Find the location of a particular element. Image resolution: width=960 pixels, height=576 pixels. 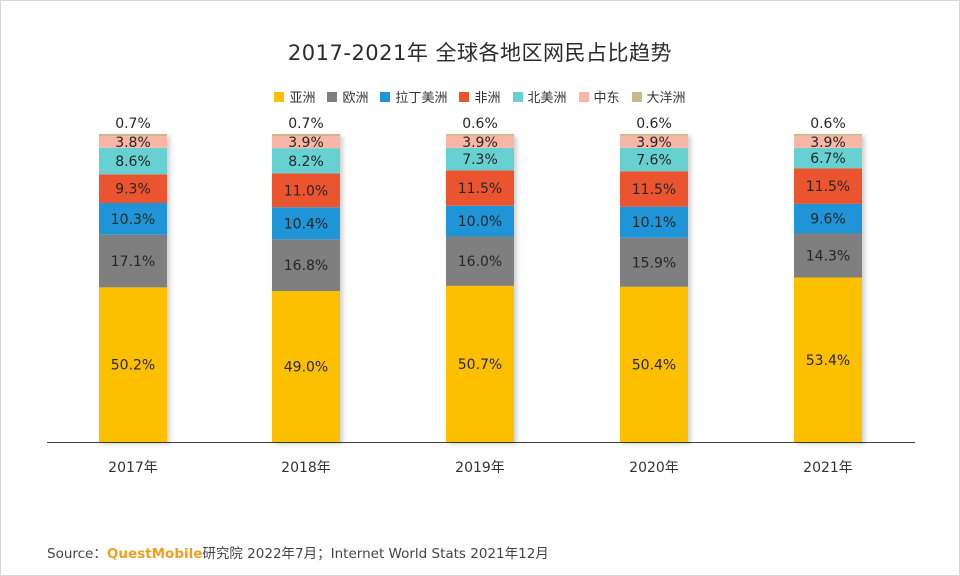

legend-label: 欧洲 is located at coordinates (355, 98).